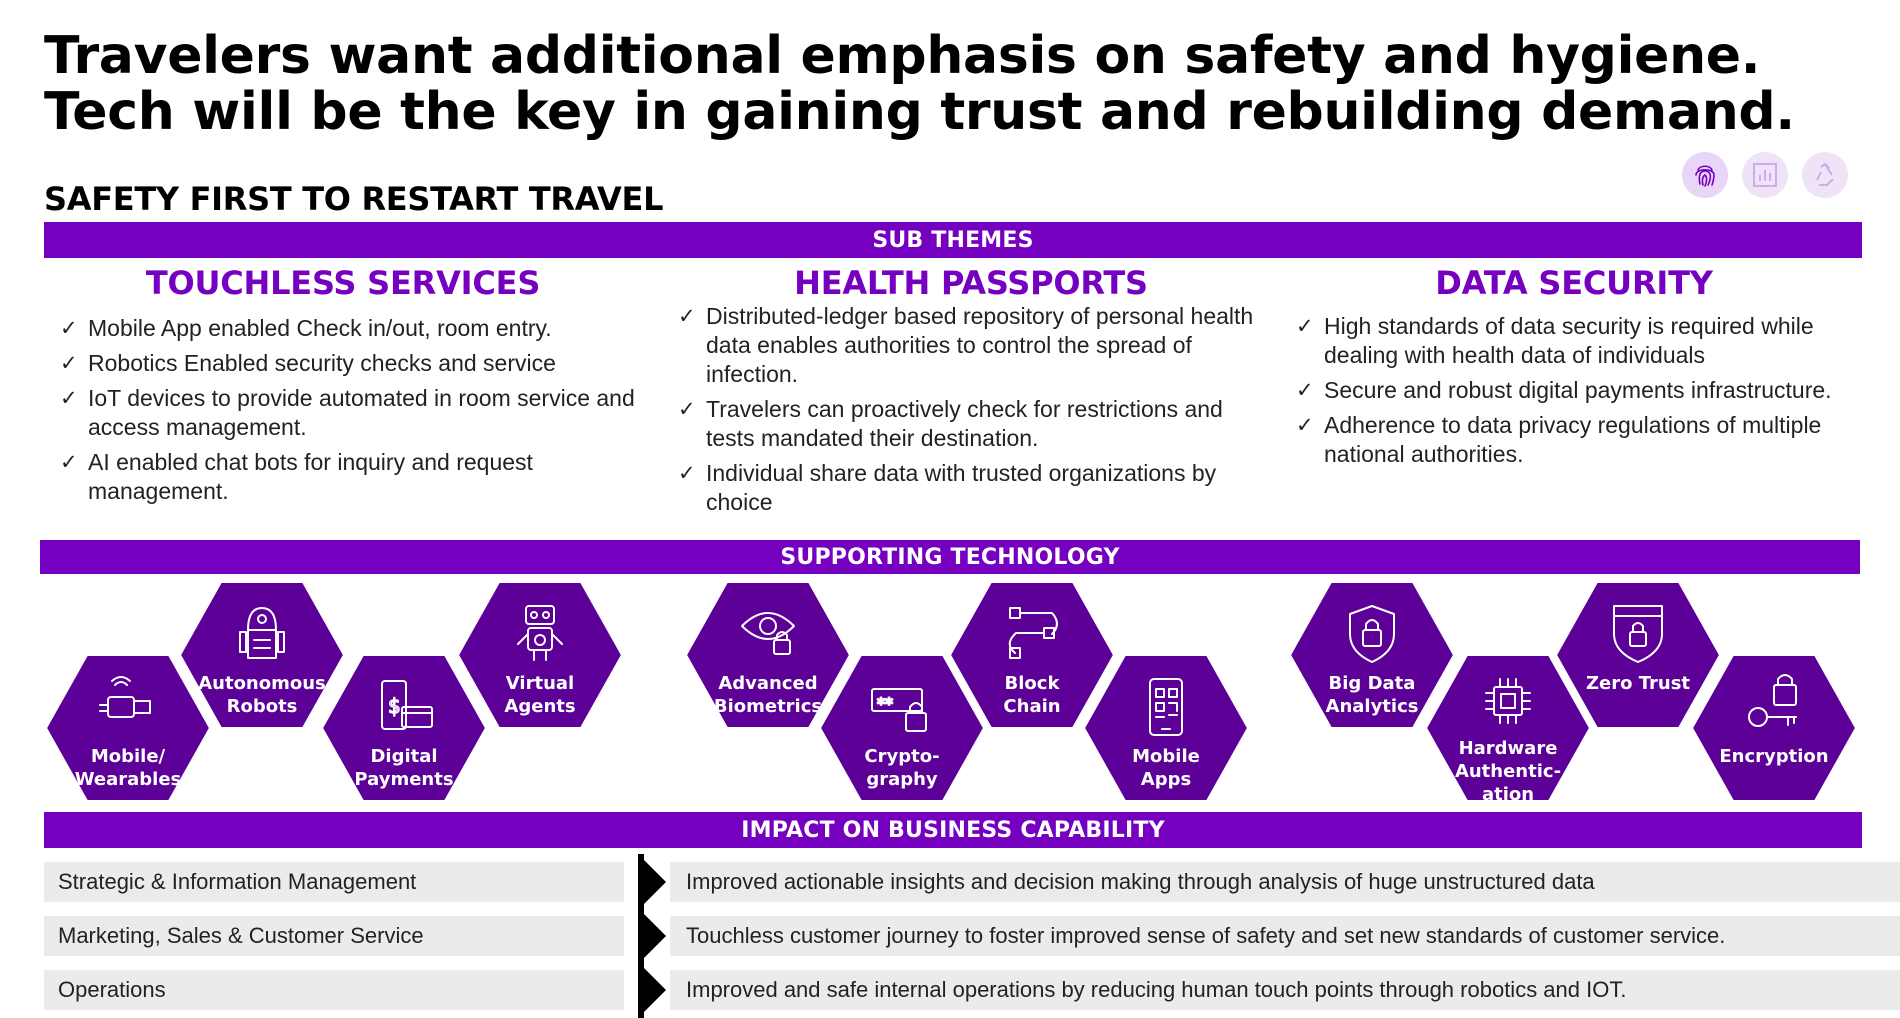  I want to click on tech-hexagon: Big Data Analytics, so click(1372, 655).